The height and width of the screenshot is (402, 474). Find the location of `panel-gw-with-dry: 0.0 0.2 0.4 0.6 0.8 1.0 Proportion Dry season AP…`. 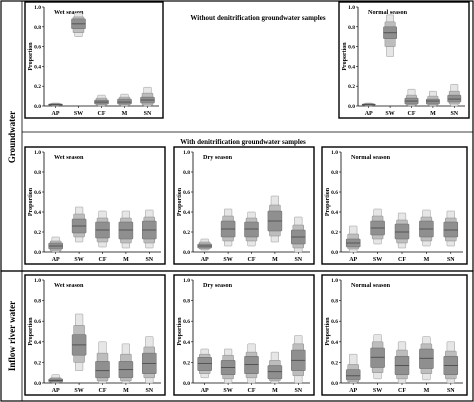

panel-gw-with-dry: 0.0 0.2 0.4 0.6 0.8 1.0 Proportion Dry season AP… is located at coordinates (244, 205).